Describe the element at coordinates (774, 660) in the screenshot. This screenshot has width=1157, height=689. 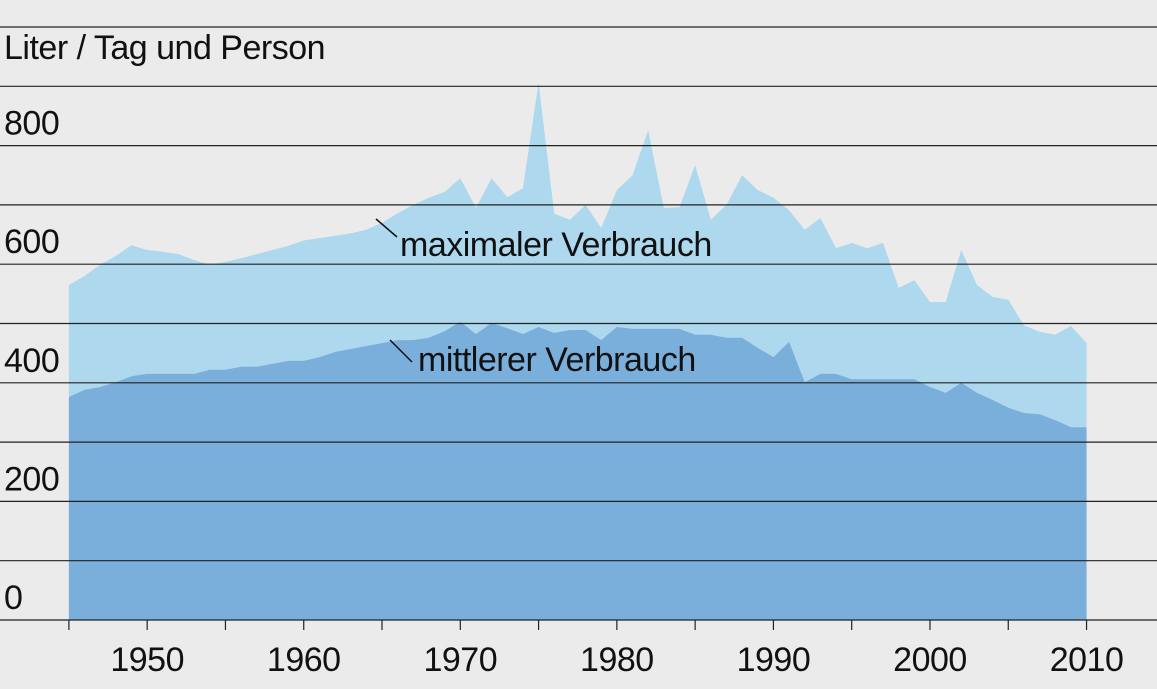
I see `x-tick-label: 1990` at that location.